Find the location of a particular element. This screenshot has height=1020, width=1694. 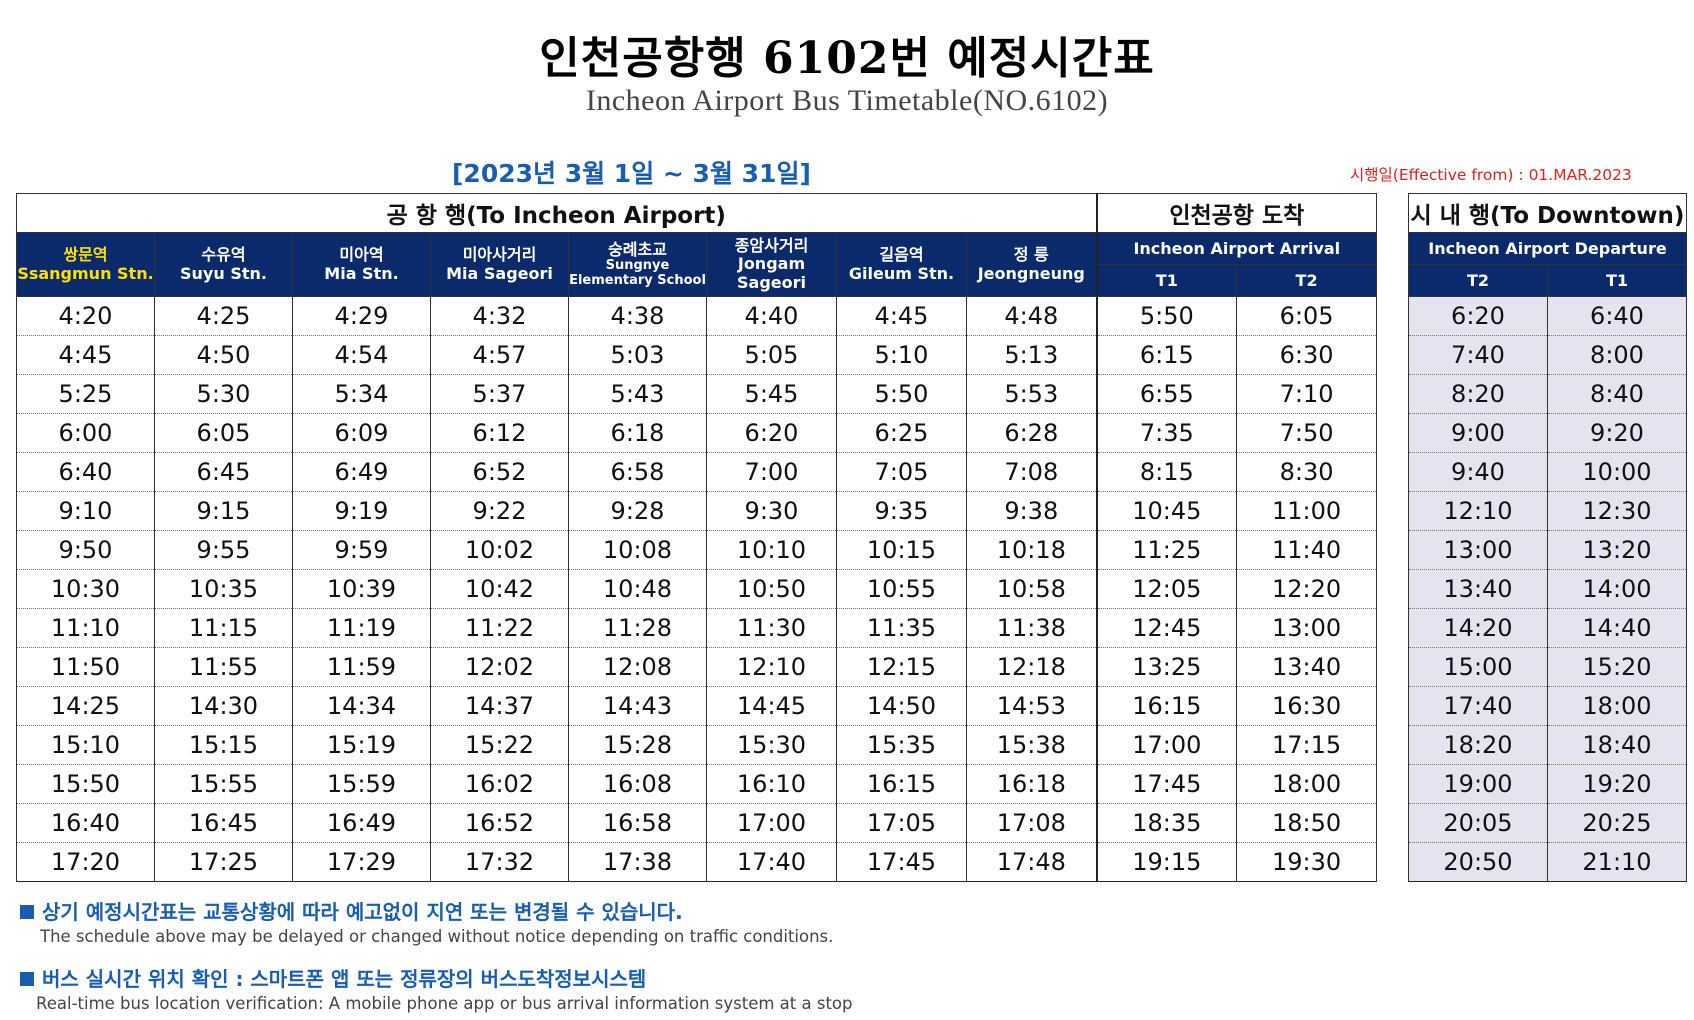

time-cell: 6:58 is located at coordinates (637, 472).